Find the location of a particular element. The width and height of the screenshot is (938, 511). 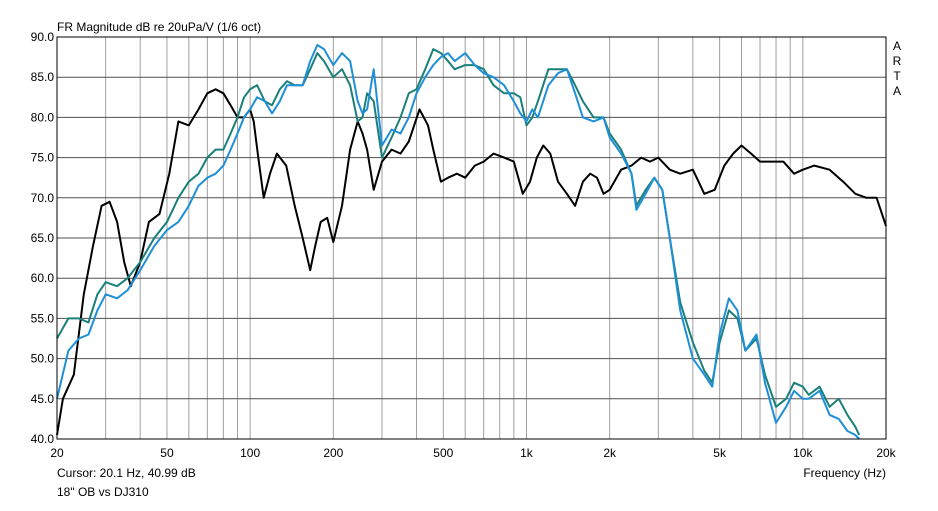

x-tick-label: 100 is located at coordinates (250, 453).